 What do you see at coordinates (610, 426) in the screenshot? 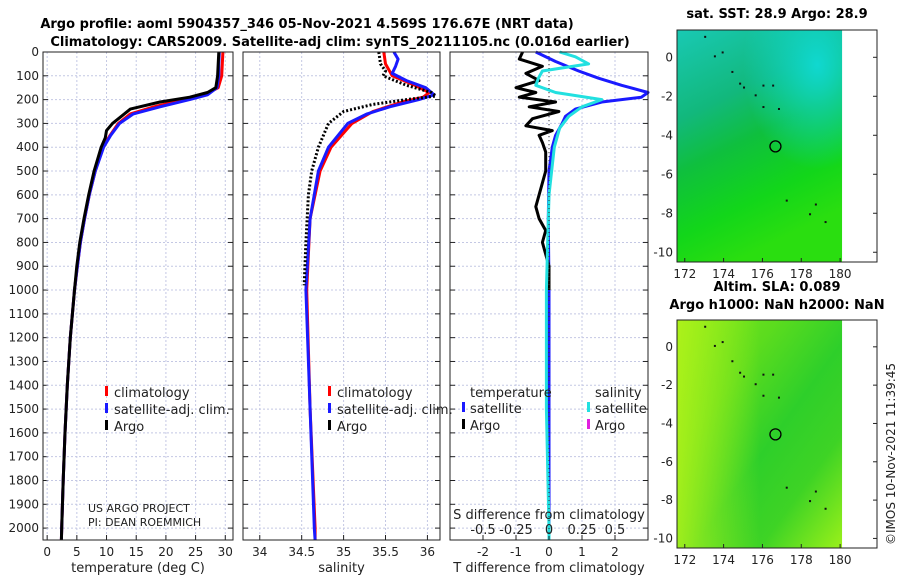
I see `legend-label: Argo` at bounding box center [610, 426].